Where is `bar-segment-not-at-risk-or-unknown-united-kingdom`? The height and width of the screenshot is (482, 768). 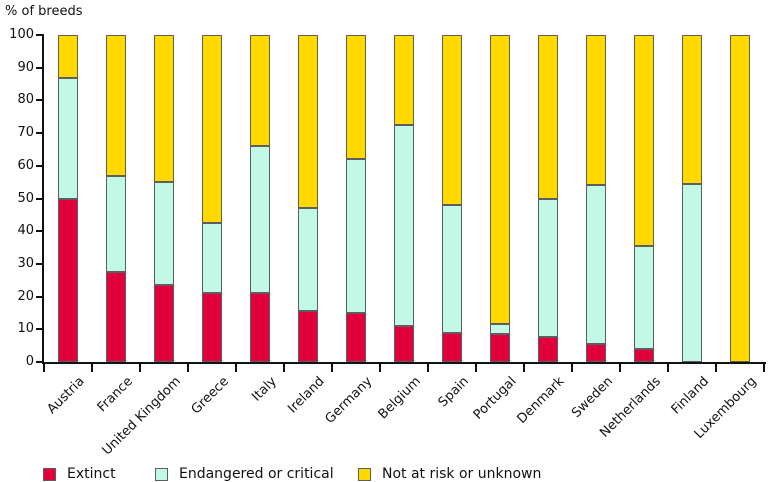
bar-segment-not-at-risk-or-unknown-united-kingdom is located at coordinates (164, 108).